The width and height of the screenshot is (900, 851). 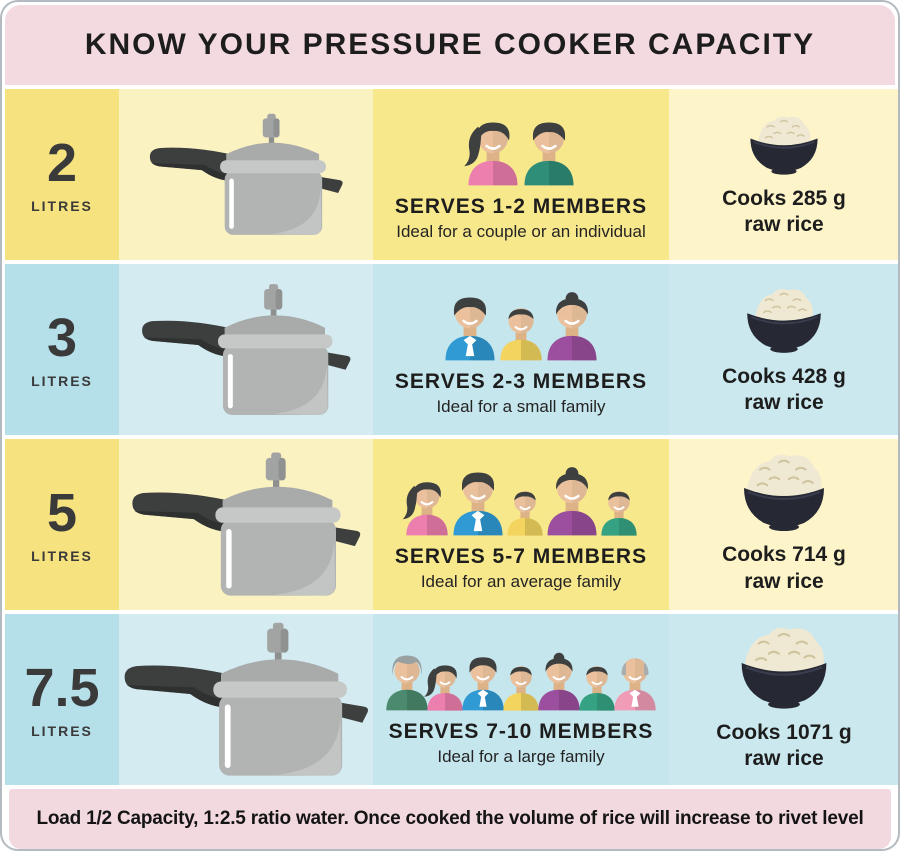 I want to click on serves-title: SERVES 2-3 MEMBERS, so click(x=521, y=381).